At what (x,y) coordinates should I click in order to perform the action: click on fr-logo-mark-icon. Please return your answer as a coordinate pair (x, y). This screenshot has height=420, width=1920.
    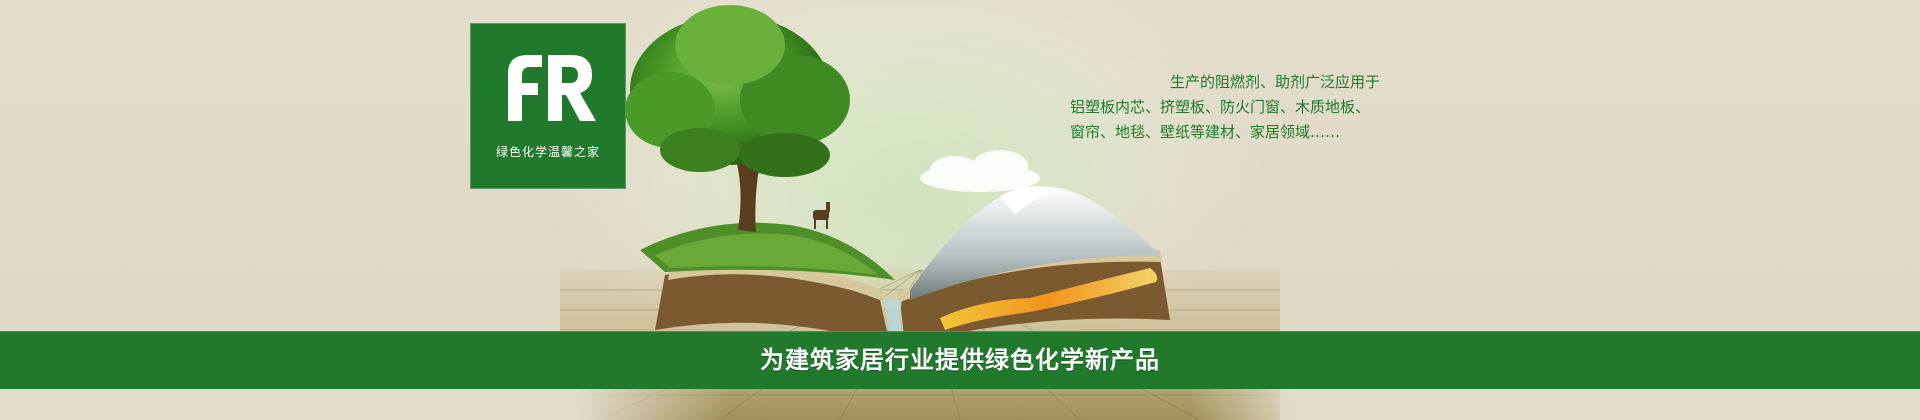
    Looking at the image, I should click on (552, 88).